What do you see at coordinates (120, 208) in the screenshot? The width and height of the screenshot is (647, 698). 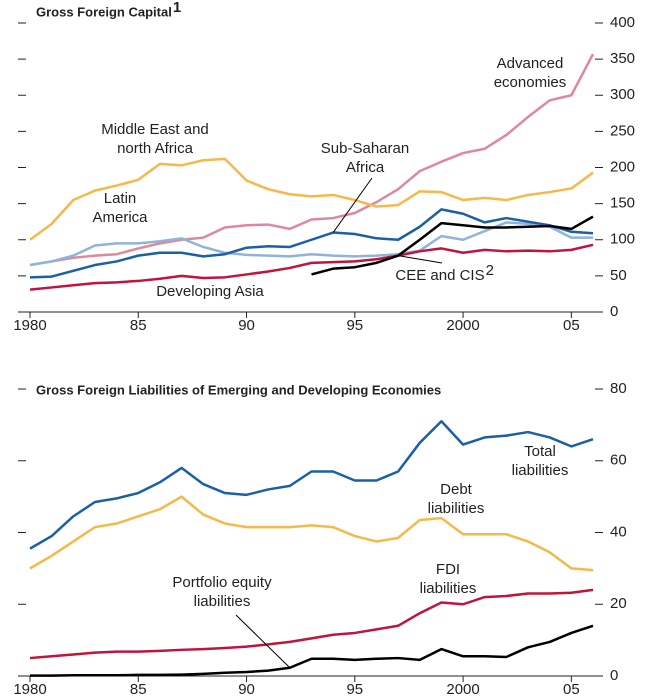 I see `series-label: Latin America` at bounding box center [120, 208].